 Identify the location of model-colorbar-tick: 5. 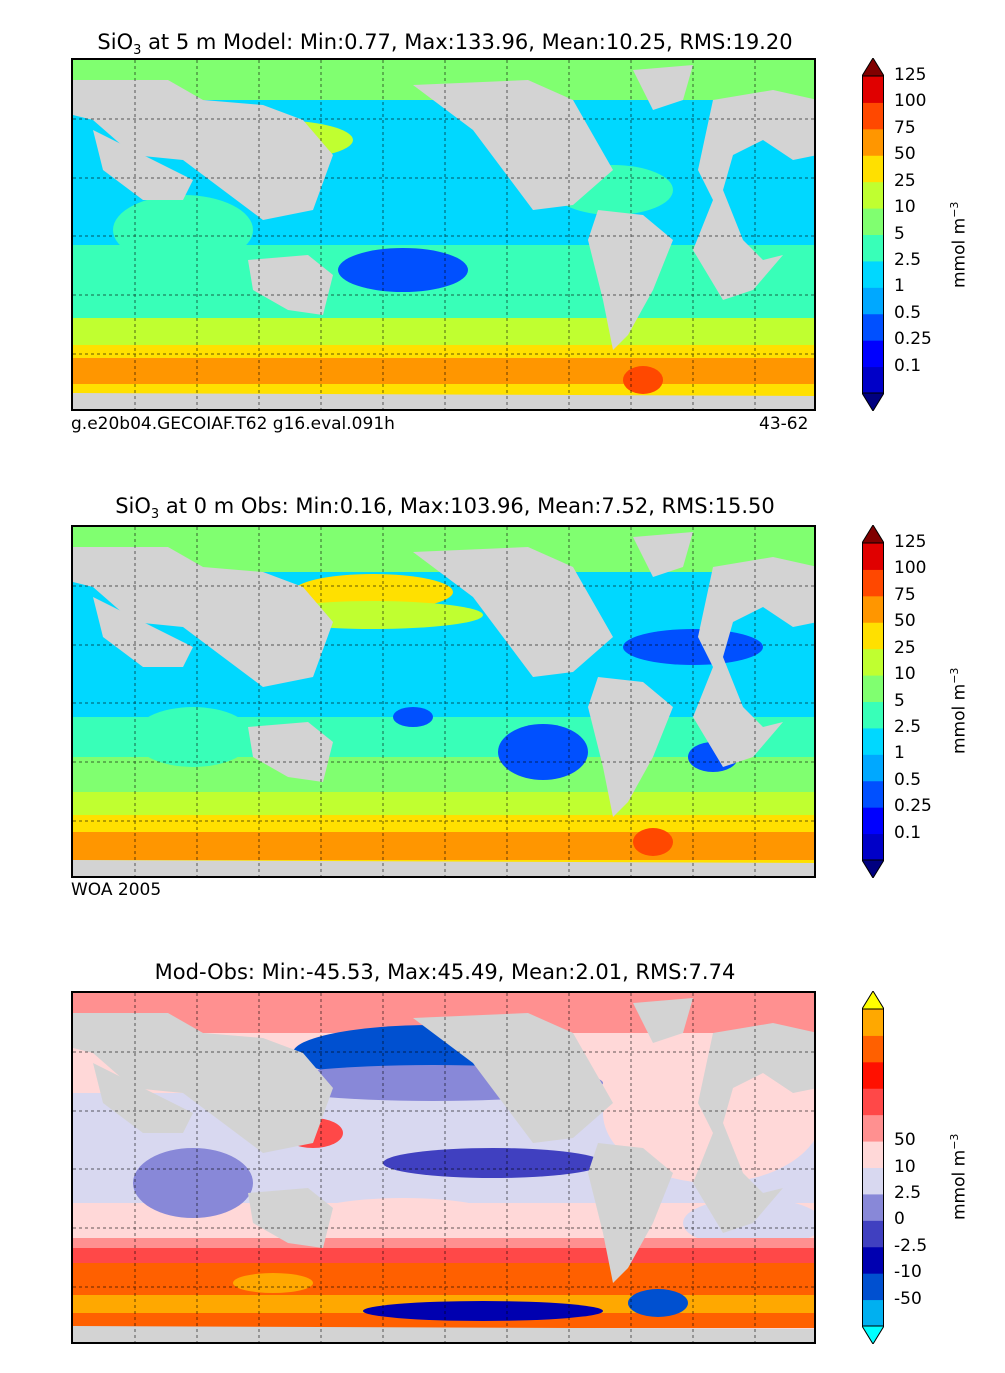
(899, 233).